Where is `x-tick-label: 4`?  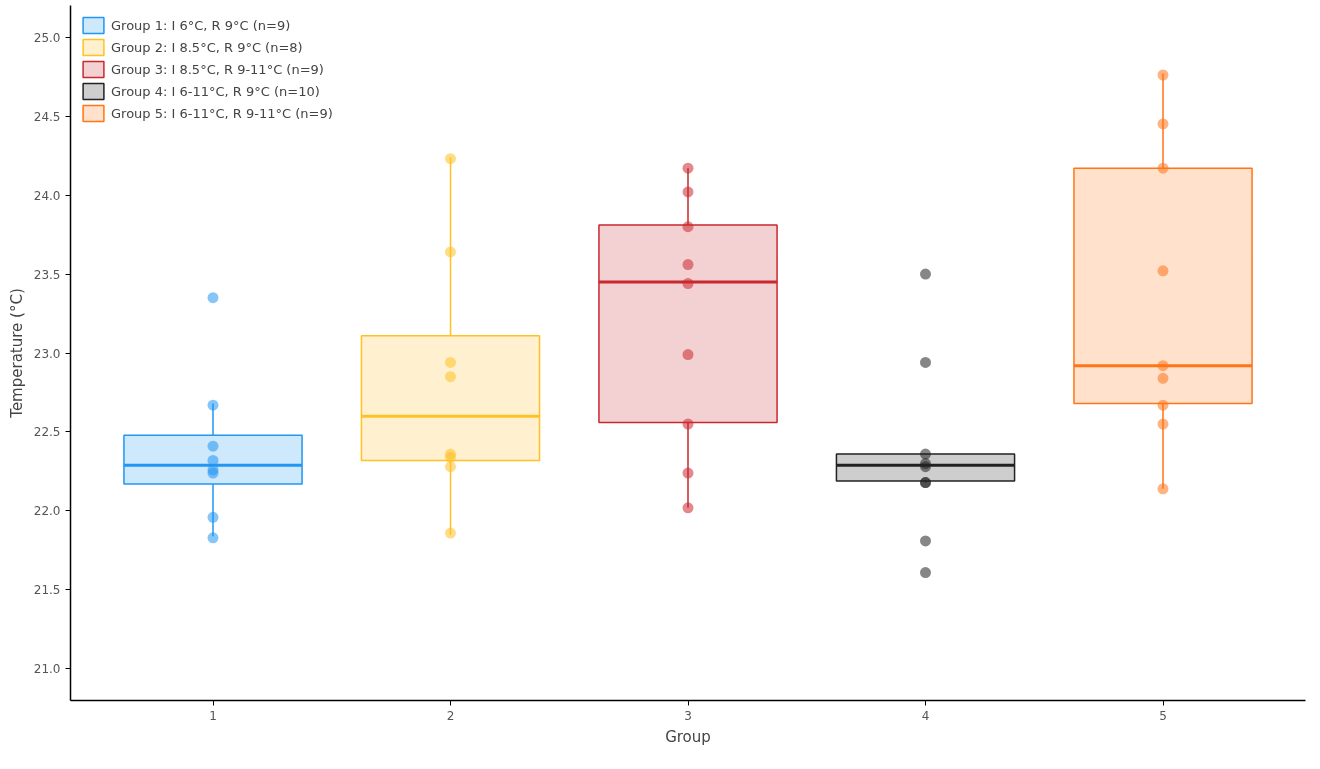
x-tick-label: 4 is located at coordinates (925, 715).